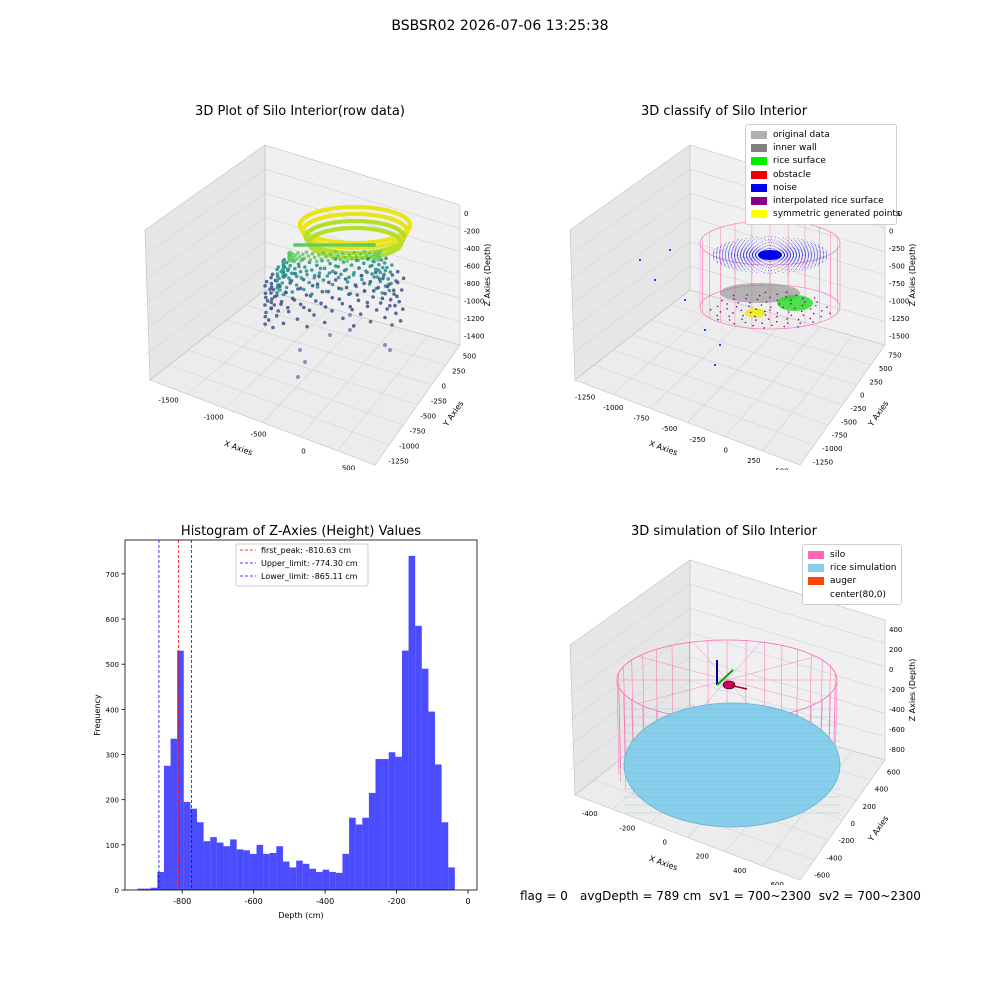 This screenshot has width=1000, height=1000. I want to click on y-tick-label: 300, so click(112, 756).